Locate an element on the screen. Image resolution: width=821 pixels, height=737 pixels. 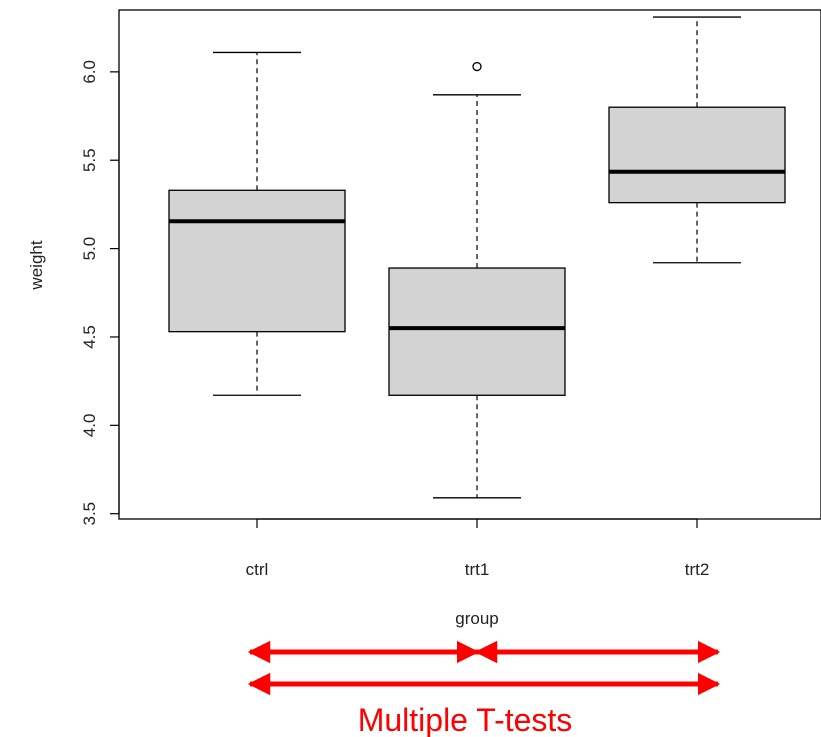
x-axis-label: group is located at coordinates (476, 618).